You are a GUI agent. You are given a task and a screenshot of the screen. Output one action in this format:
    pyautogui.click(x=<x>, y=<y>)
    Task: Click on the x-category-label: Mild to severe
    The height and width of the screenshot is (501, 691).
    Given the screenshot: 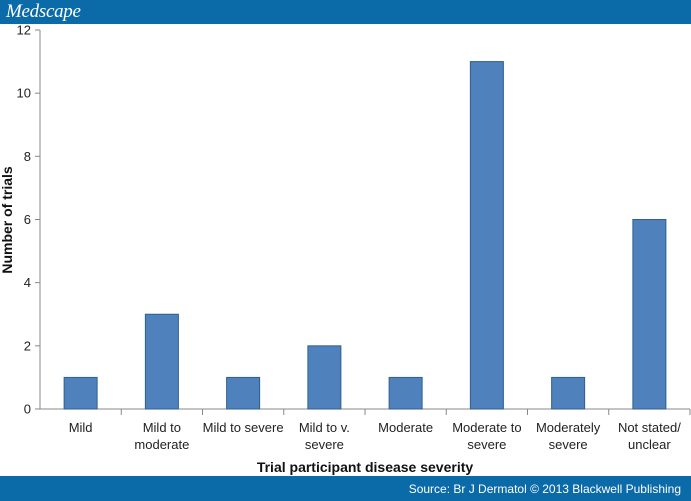 What is the action you would take?
    pyautogui.click(x=243, y=427)
    